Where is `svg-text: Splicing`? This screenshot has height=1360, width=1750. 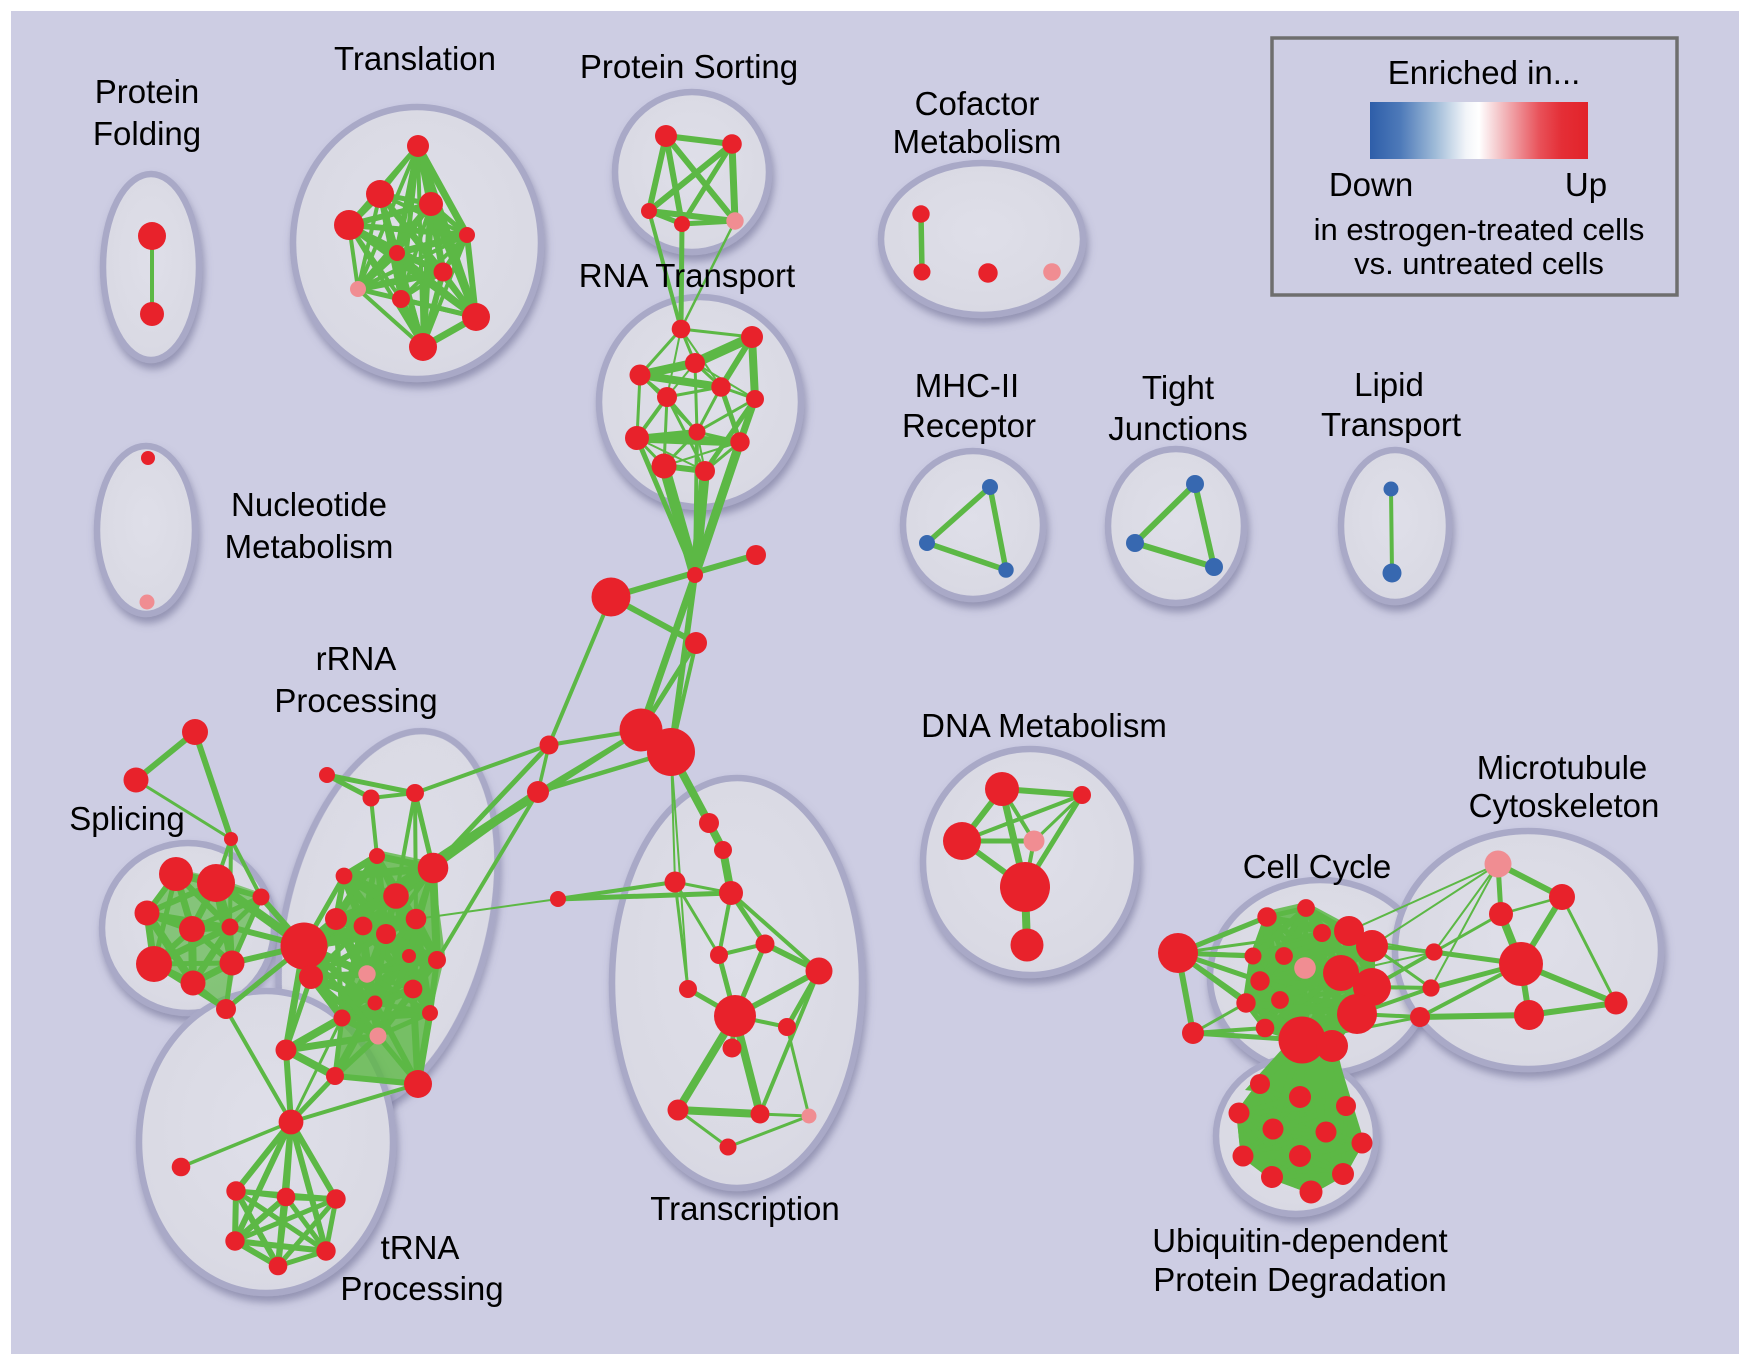
svg-text: Splicing is located at coordinates (127, 818).